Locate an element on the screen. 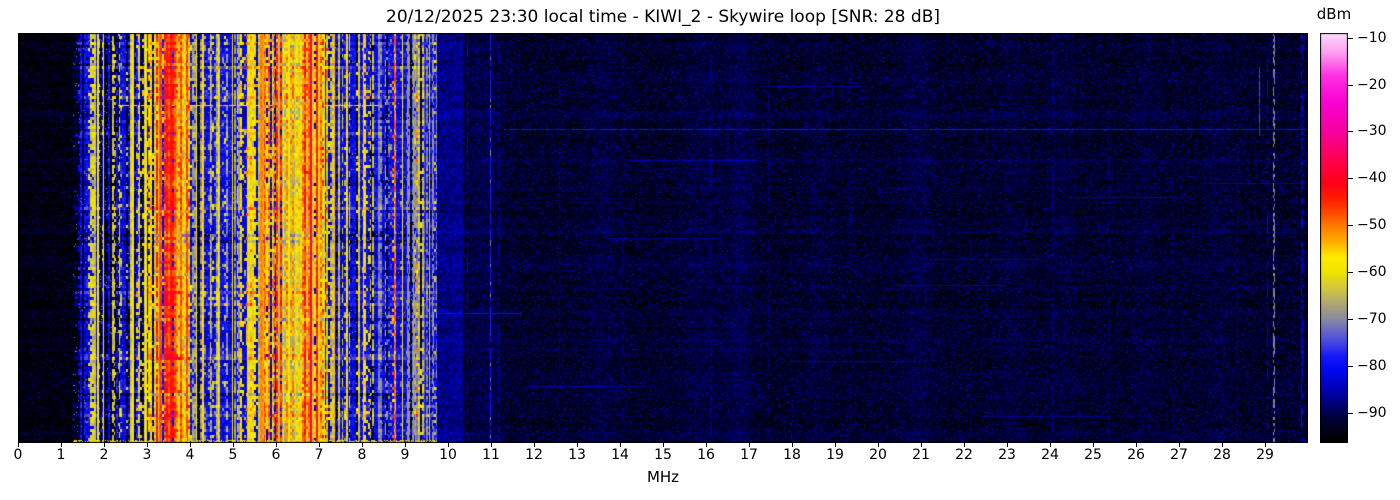 The height and width of the screenshot is (500, 1400). x-tick-label: 11 is located at coordinates (491, 455).